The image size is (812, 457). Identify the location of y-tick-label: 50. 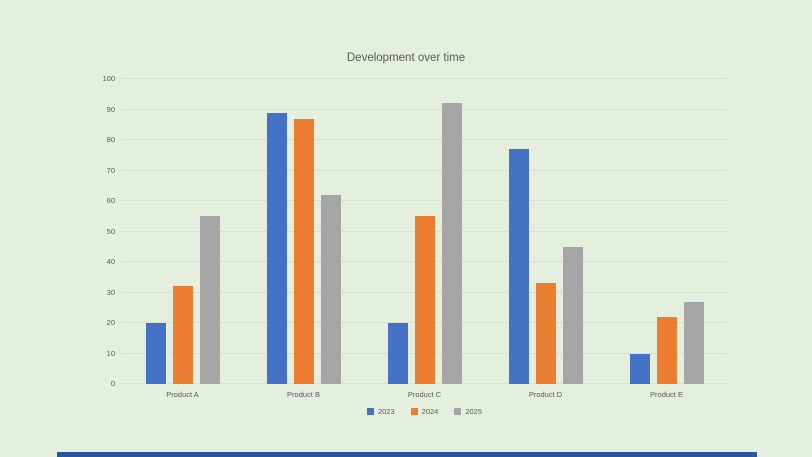
(110, 231).